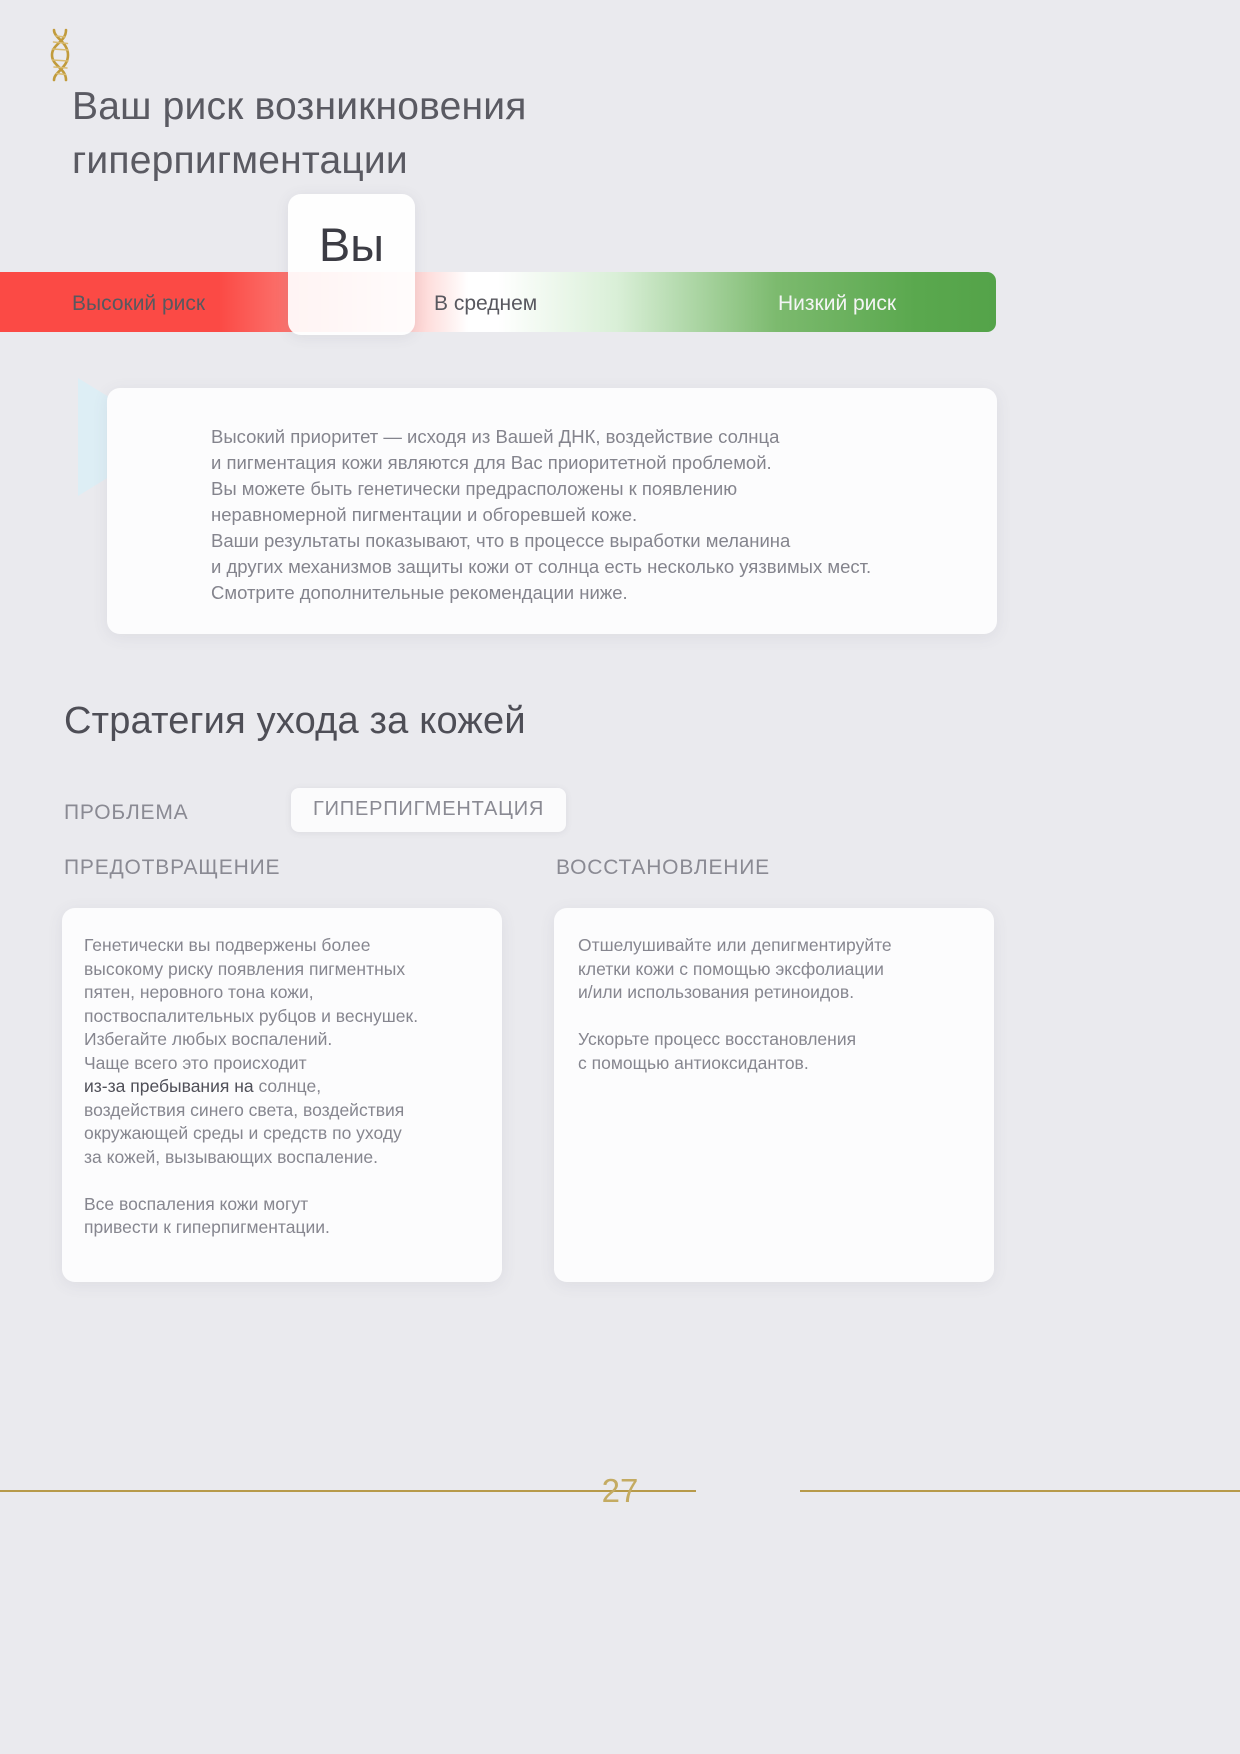  Describe the element at coordinates (61, 55) in the screenshot. I see `dna-helix-icon` at that location.